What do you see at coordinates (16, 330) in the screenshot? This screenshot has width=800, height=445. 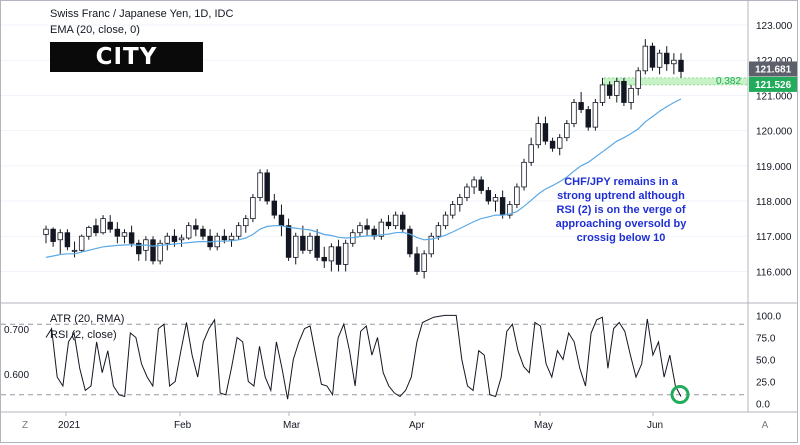 I see `atr-tick-label: 0.700` at bounding box center [16, 330].